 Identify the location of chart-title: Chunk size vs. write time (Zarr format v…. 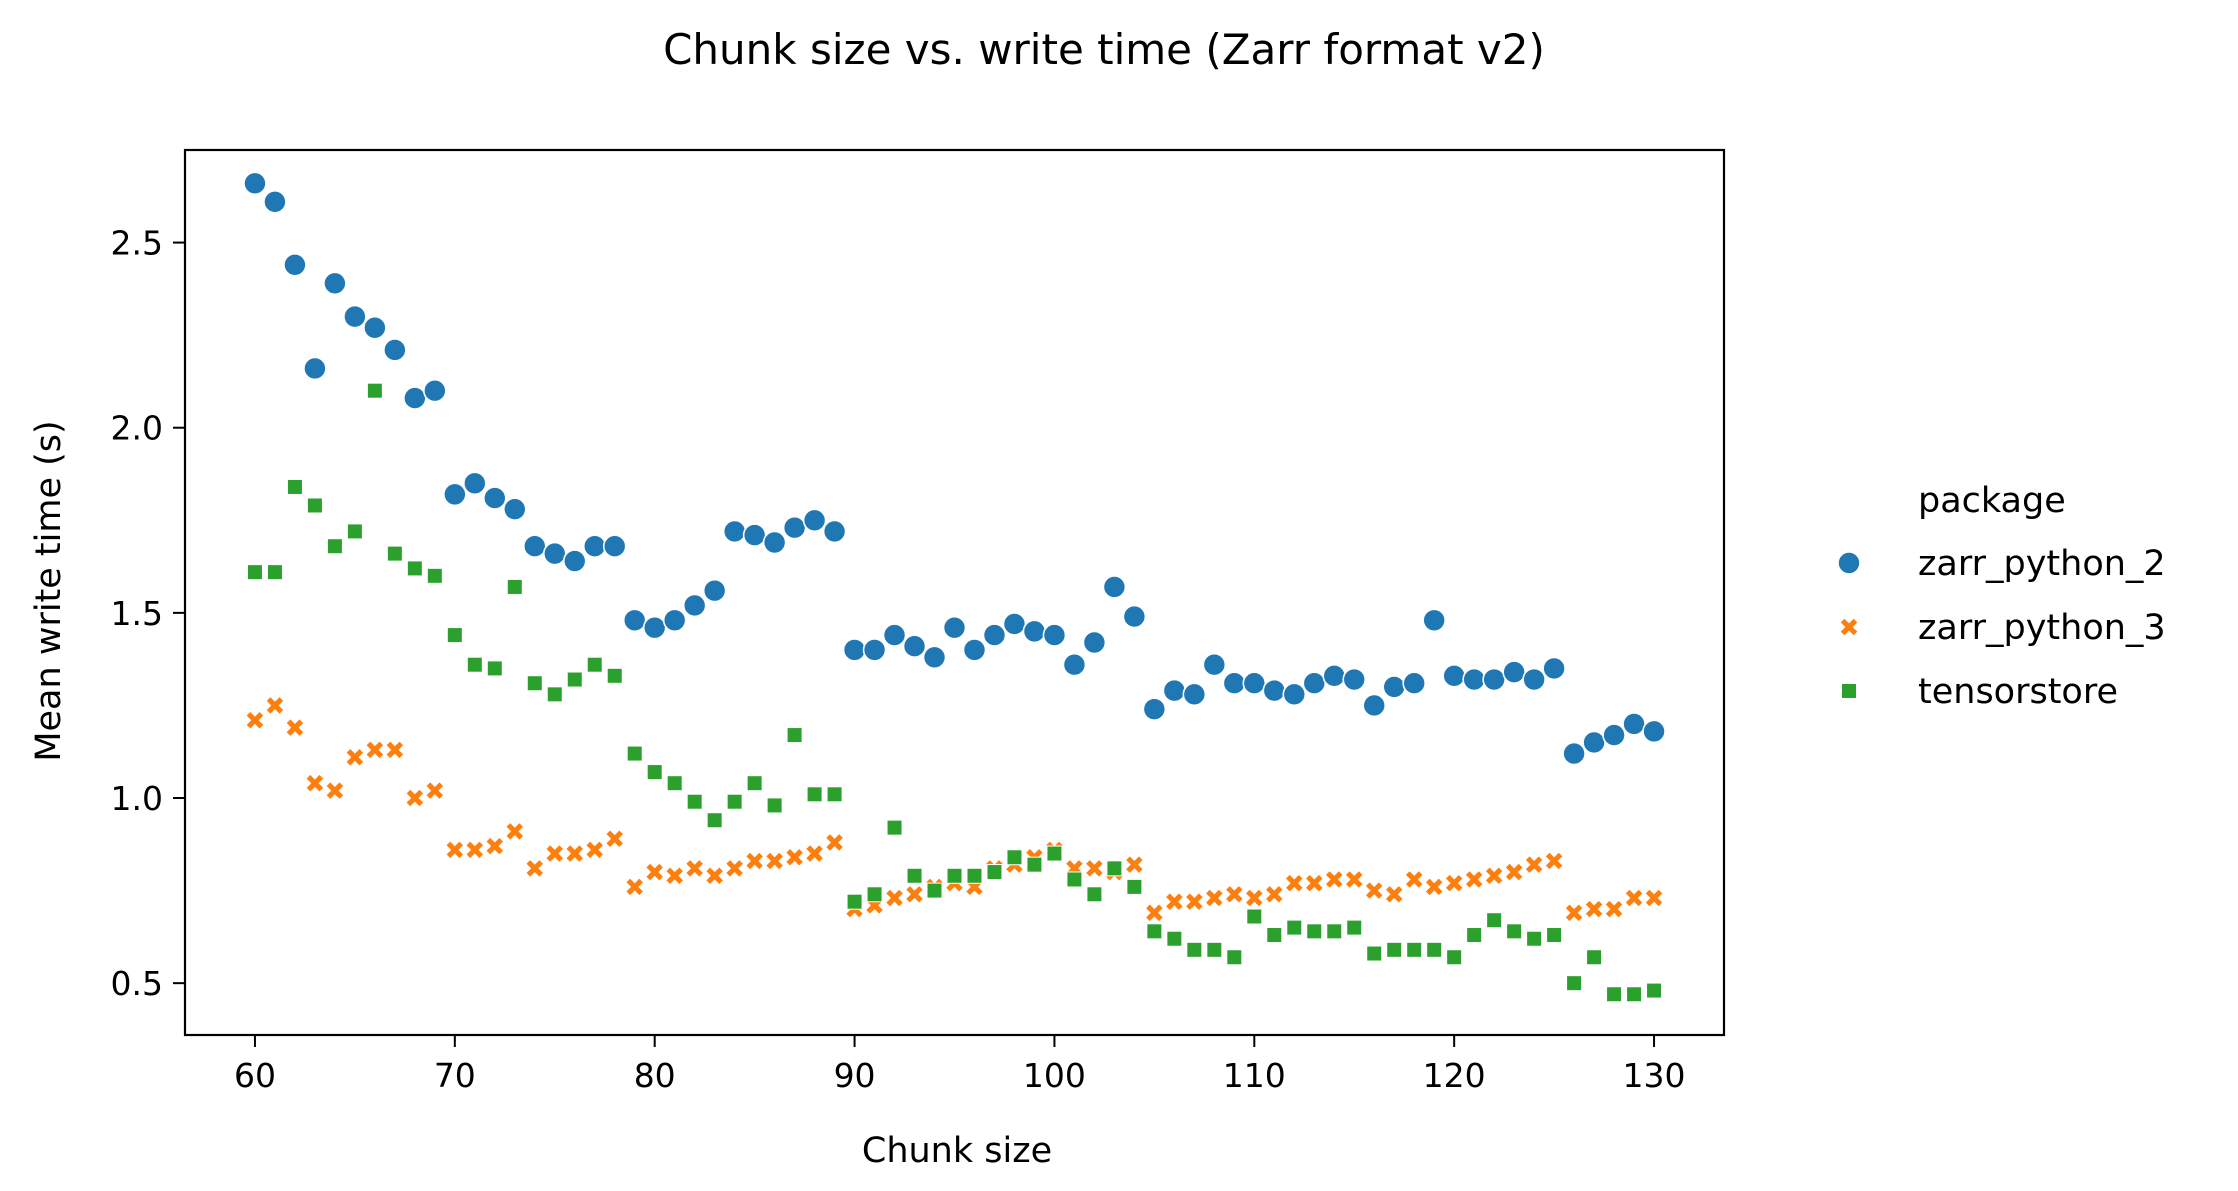
(1104, 49).